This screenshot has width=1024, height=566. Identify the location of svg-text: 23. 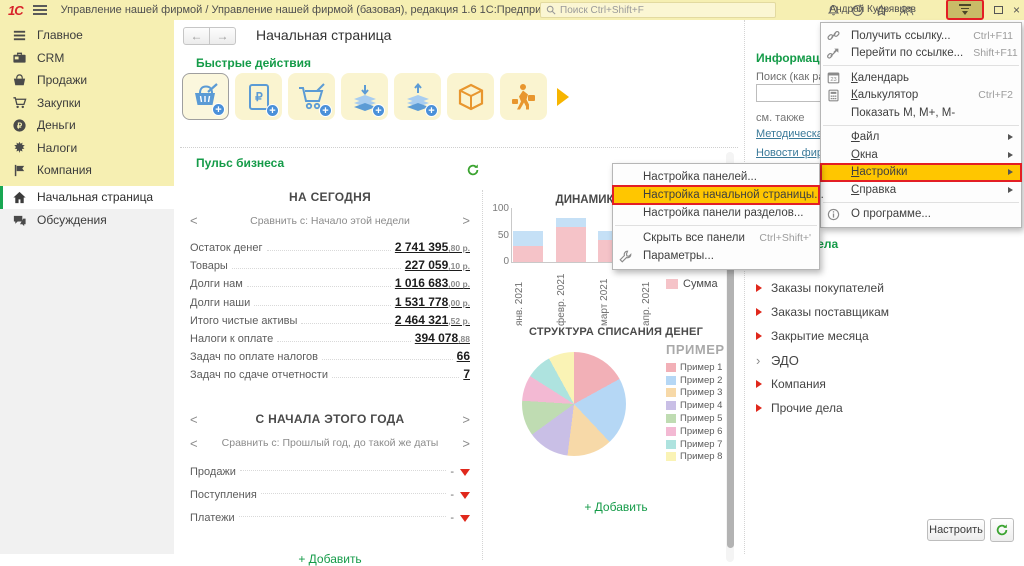
(833, 80).